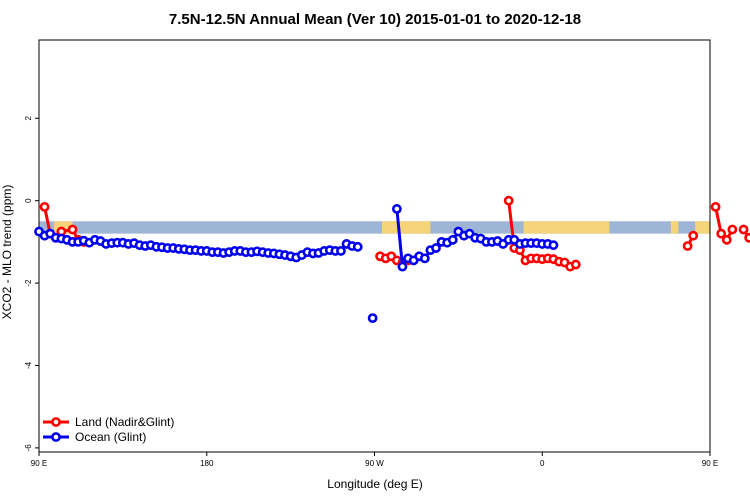 This screenshot has height=500, width=750. Describe the element at coordinates (374, 484) in the screenshot. I see `x-axis-label: Longitude (deg E)` at that location.